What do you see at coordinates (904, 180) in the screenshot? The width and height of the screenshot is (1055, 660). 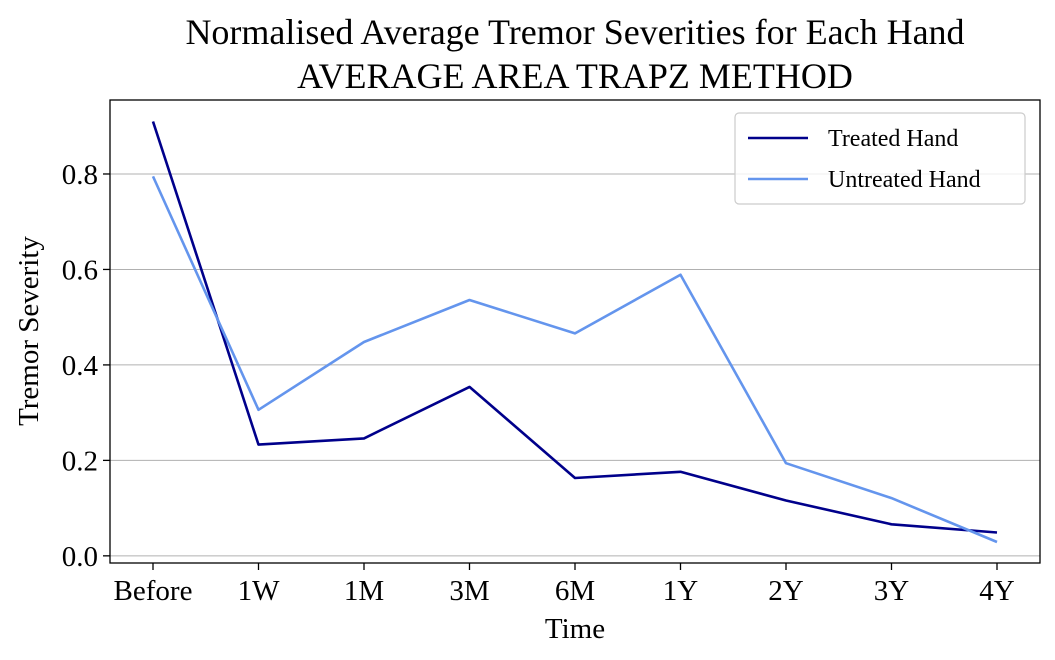 I see `legend-label-untreated-hand: Untreated Hand` at bounding box center [904, 180].